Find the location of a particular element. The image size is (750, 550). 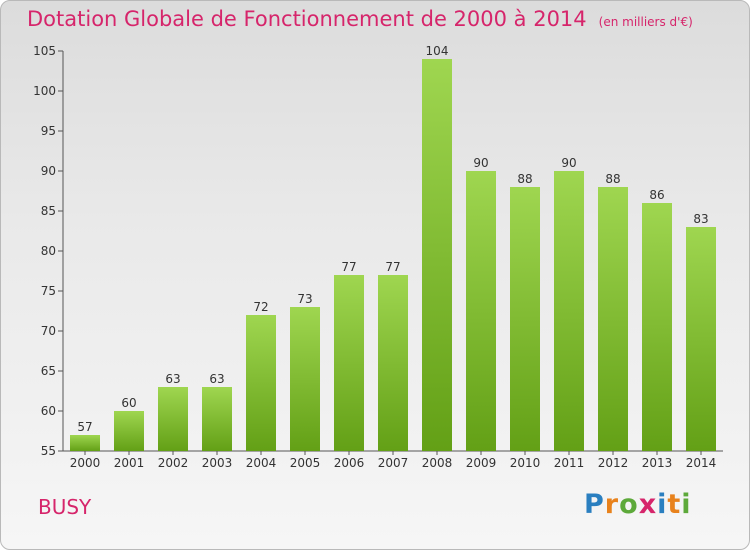

logo-letter: r is located at coordinates (612, 504).